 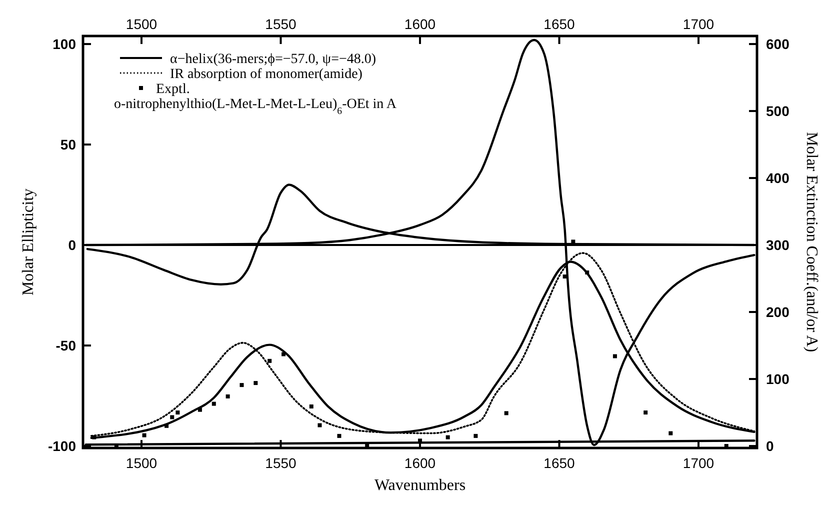 What do you see at coordinates (698, 24) in the screenshot?
I see `x-tick-label: 1700` at bounding box center [698, 24].